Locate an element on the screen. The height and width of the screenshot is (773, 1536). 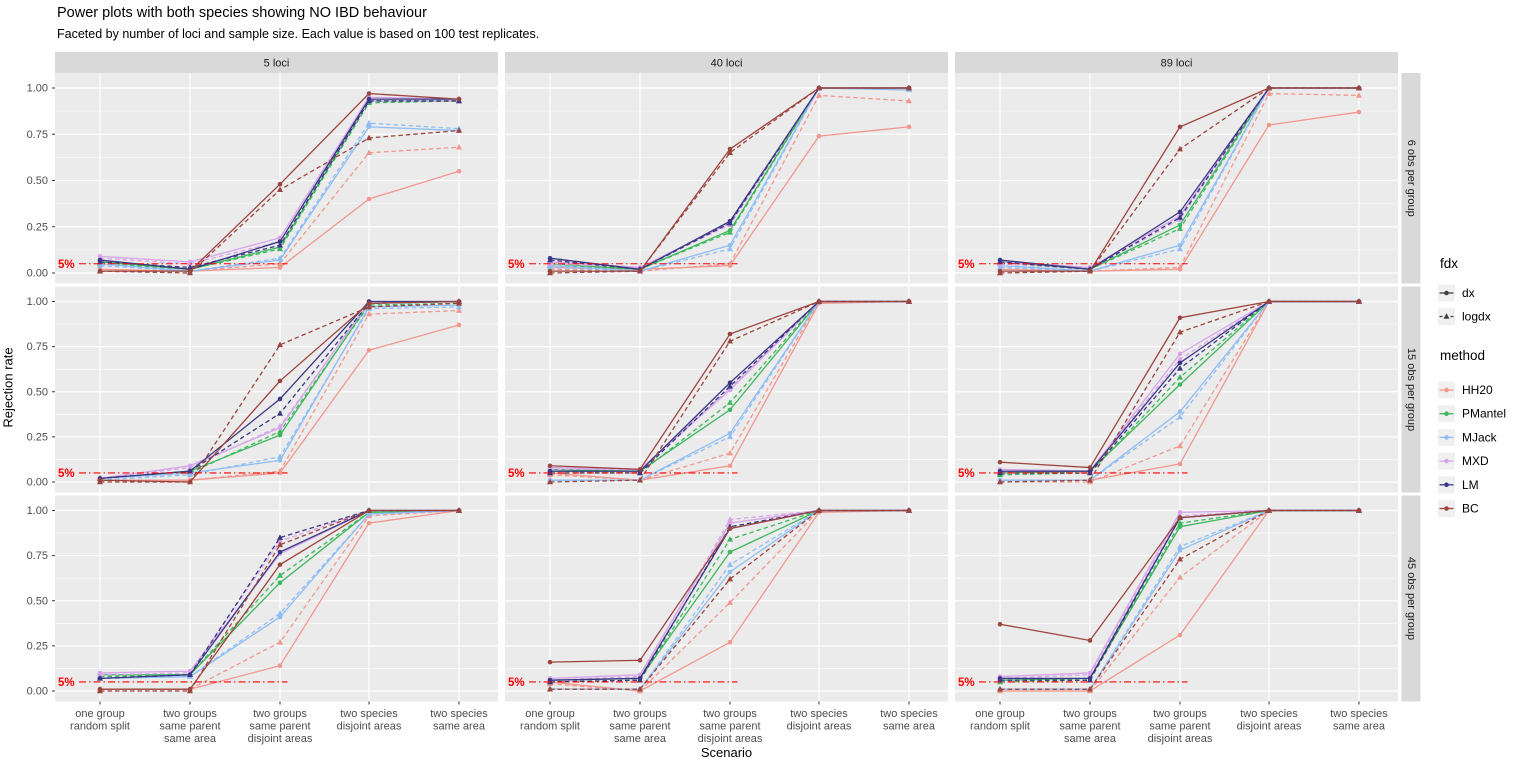
series-line-LM-logdx is located at coordinates (1179, 178).